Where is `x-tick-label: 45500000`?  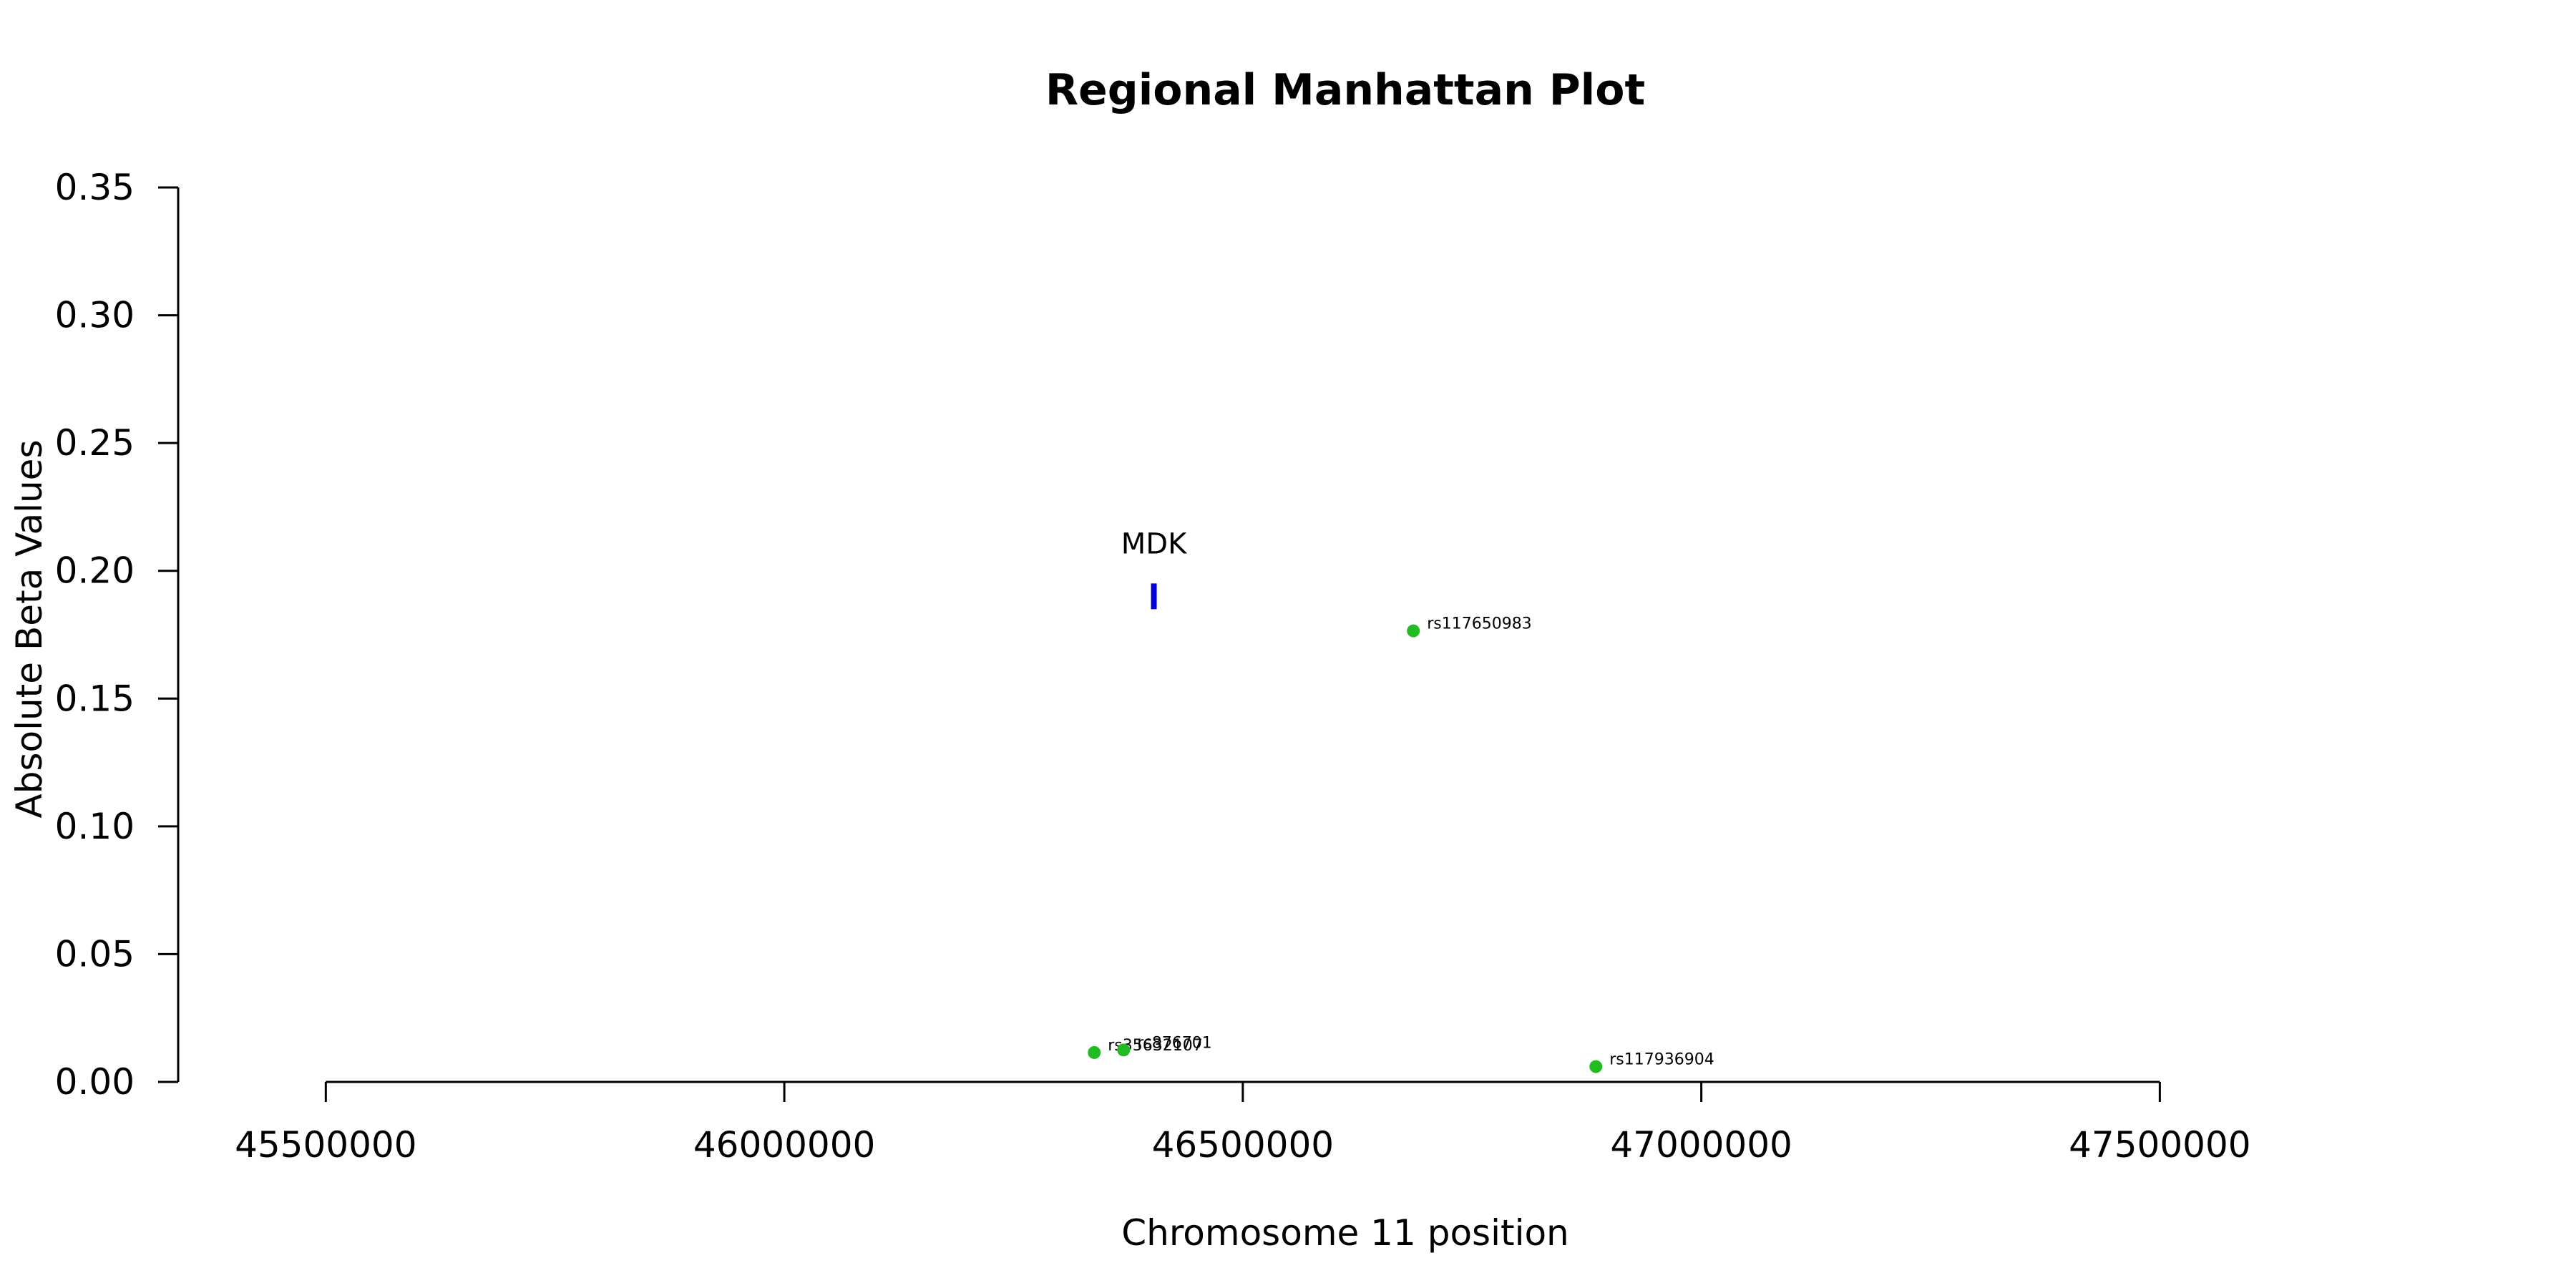
x-tick-label: 45500000 is located at coordinates (326, 1145).